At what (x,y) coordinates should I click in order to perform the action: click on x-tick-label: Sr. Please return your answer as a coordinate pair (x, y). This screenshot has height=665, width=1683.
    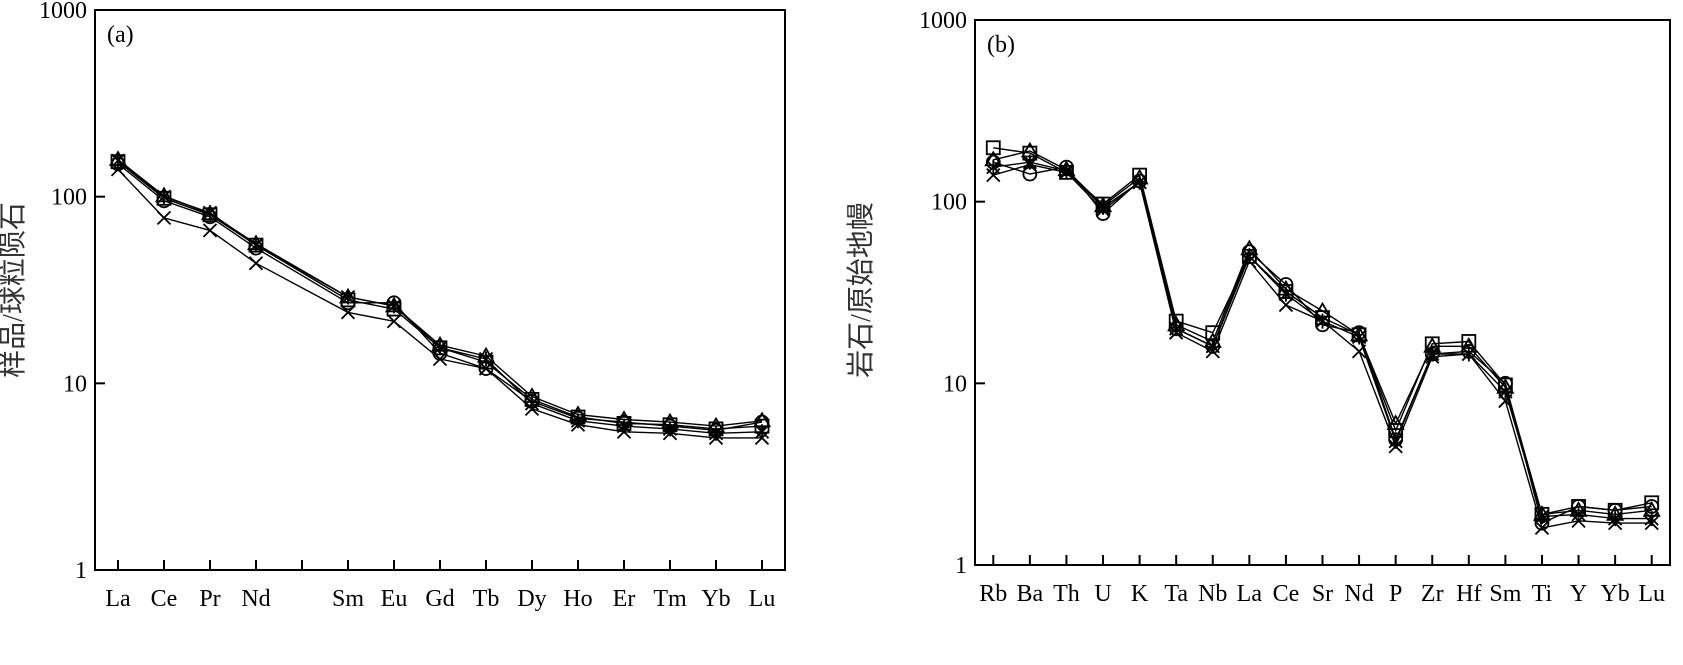
    Looking at the image, I should click on (1322, 594).